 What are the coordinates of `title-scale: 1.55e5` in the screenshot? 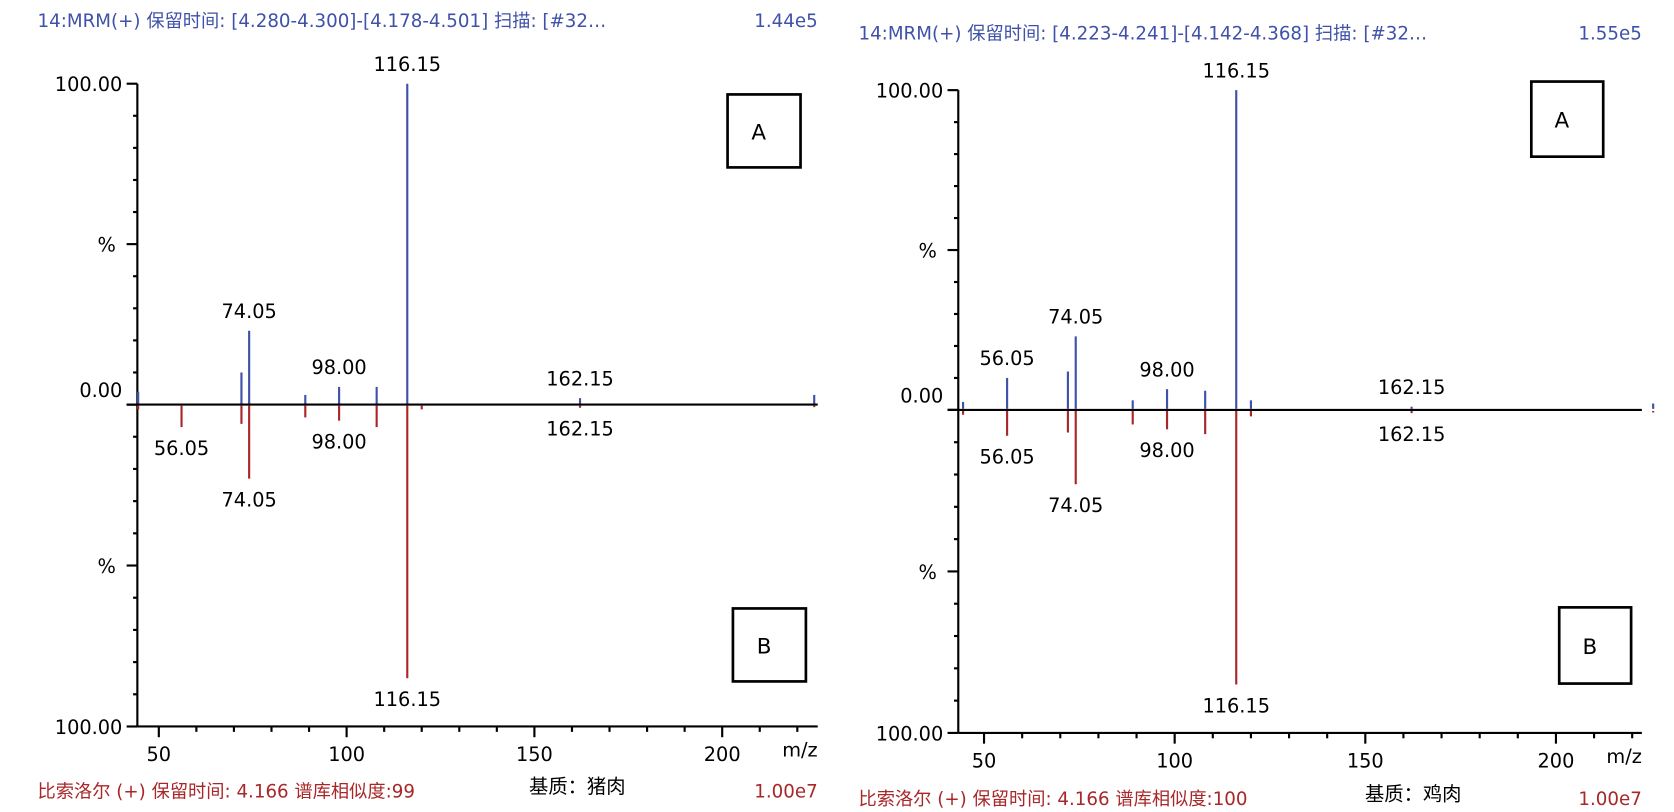 It's located at (1609, 34).